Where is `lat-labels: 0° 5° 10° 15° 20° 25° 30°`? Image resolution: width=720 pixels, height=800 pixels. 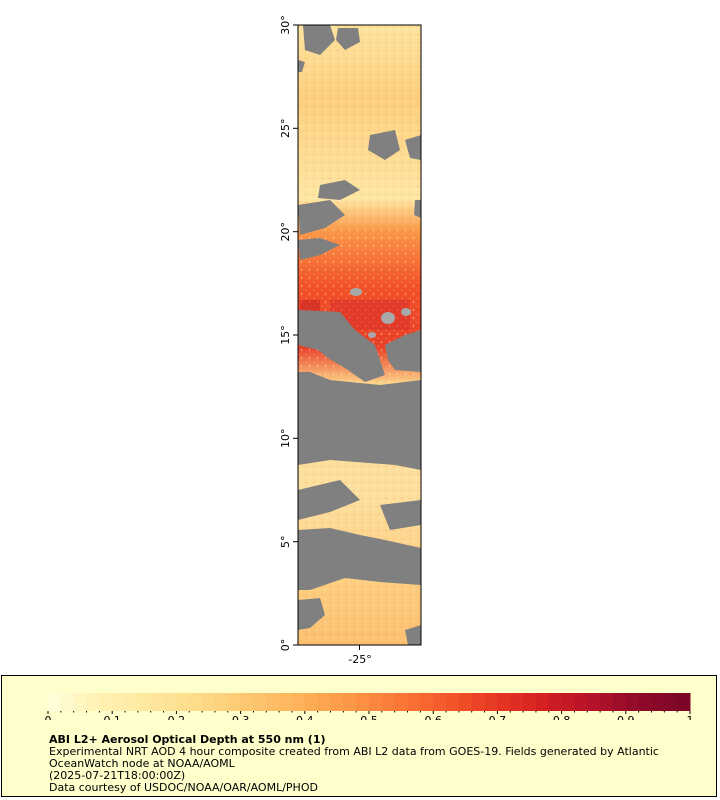
lat-labels: 0° 5° 10° 15° 20° 25° 30° is located at coordinates (285, 333).